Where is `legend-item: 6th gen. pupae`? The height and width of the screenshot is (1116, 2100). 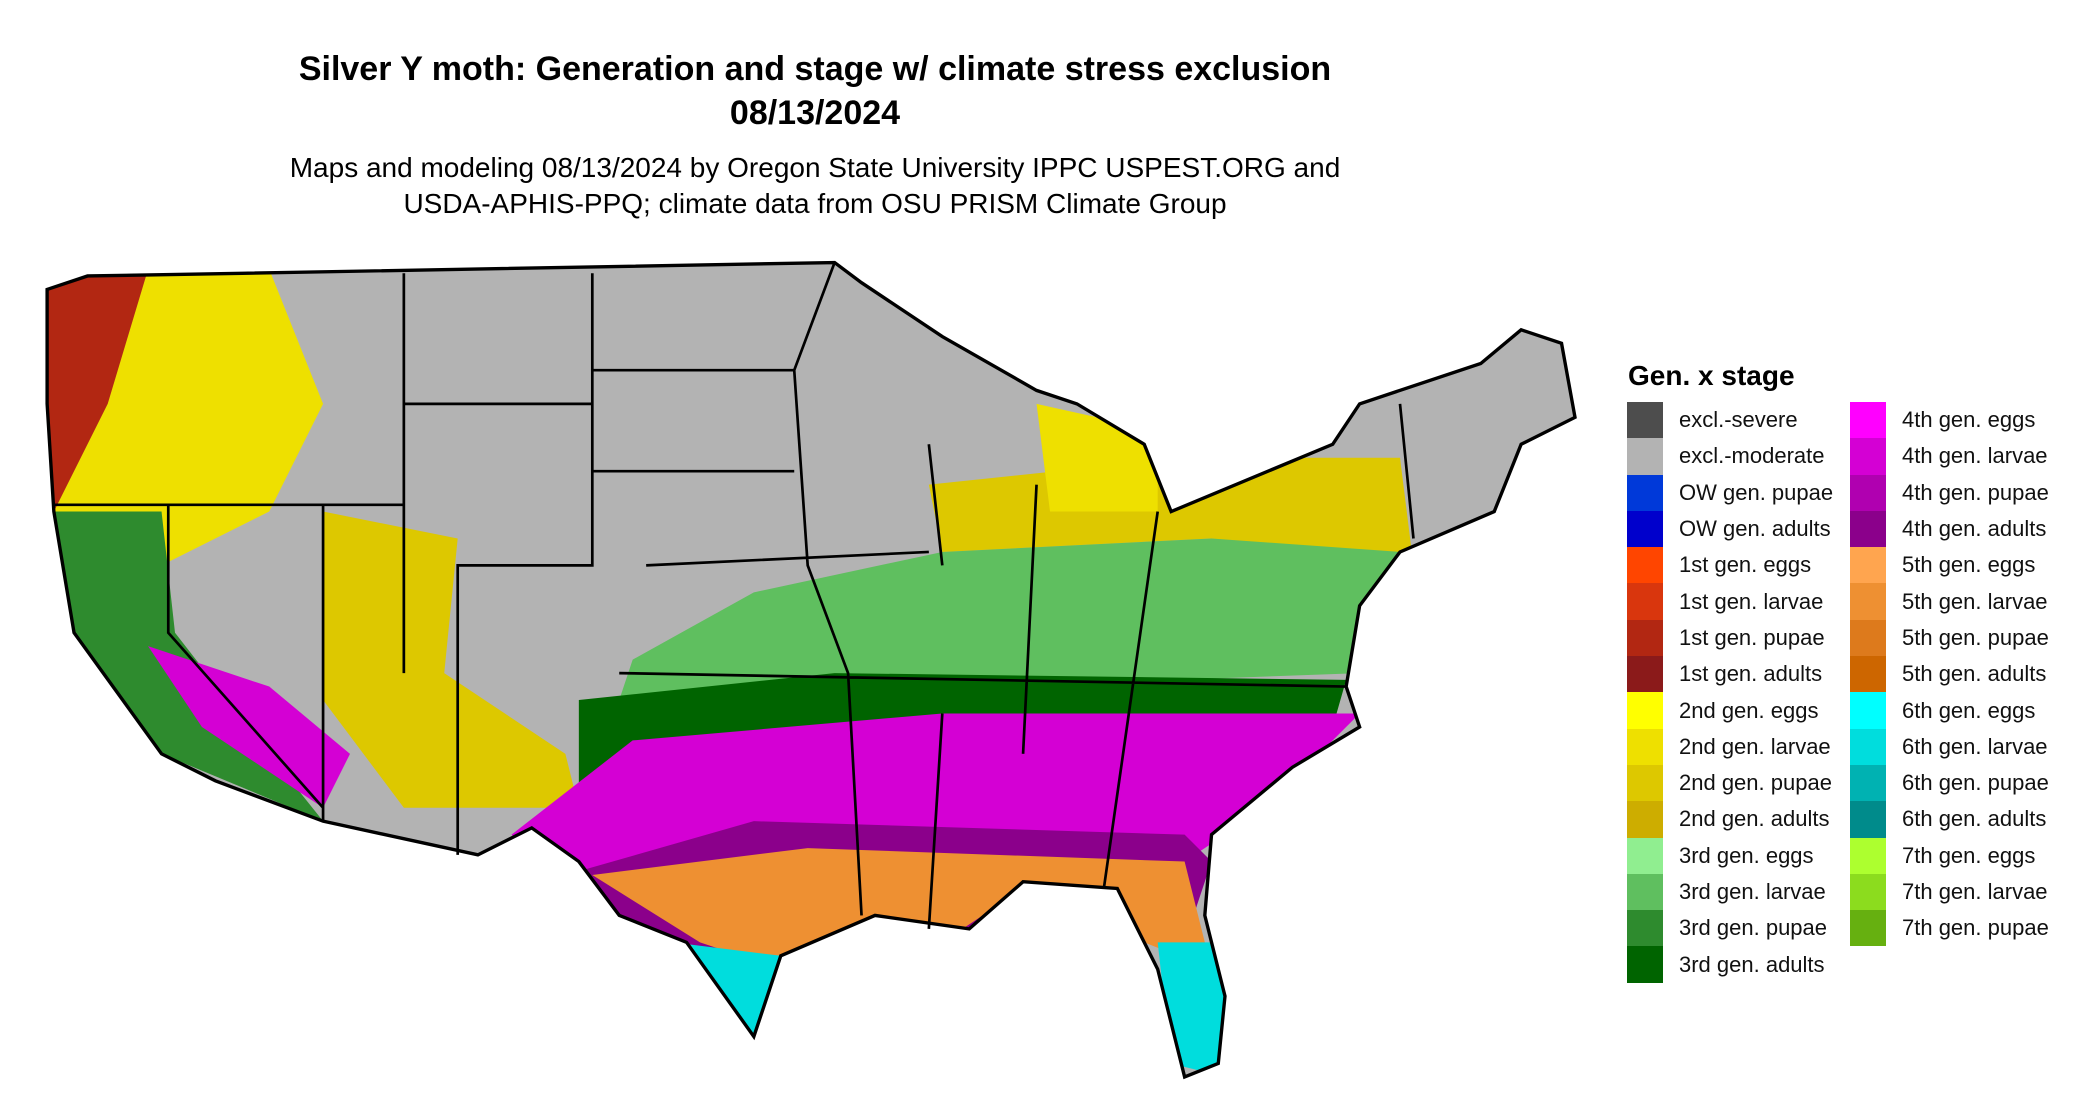
legend-item: 6th gen. pupae is located at coordinates (1949, 783).